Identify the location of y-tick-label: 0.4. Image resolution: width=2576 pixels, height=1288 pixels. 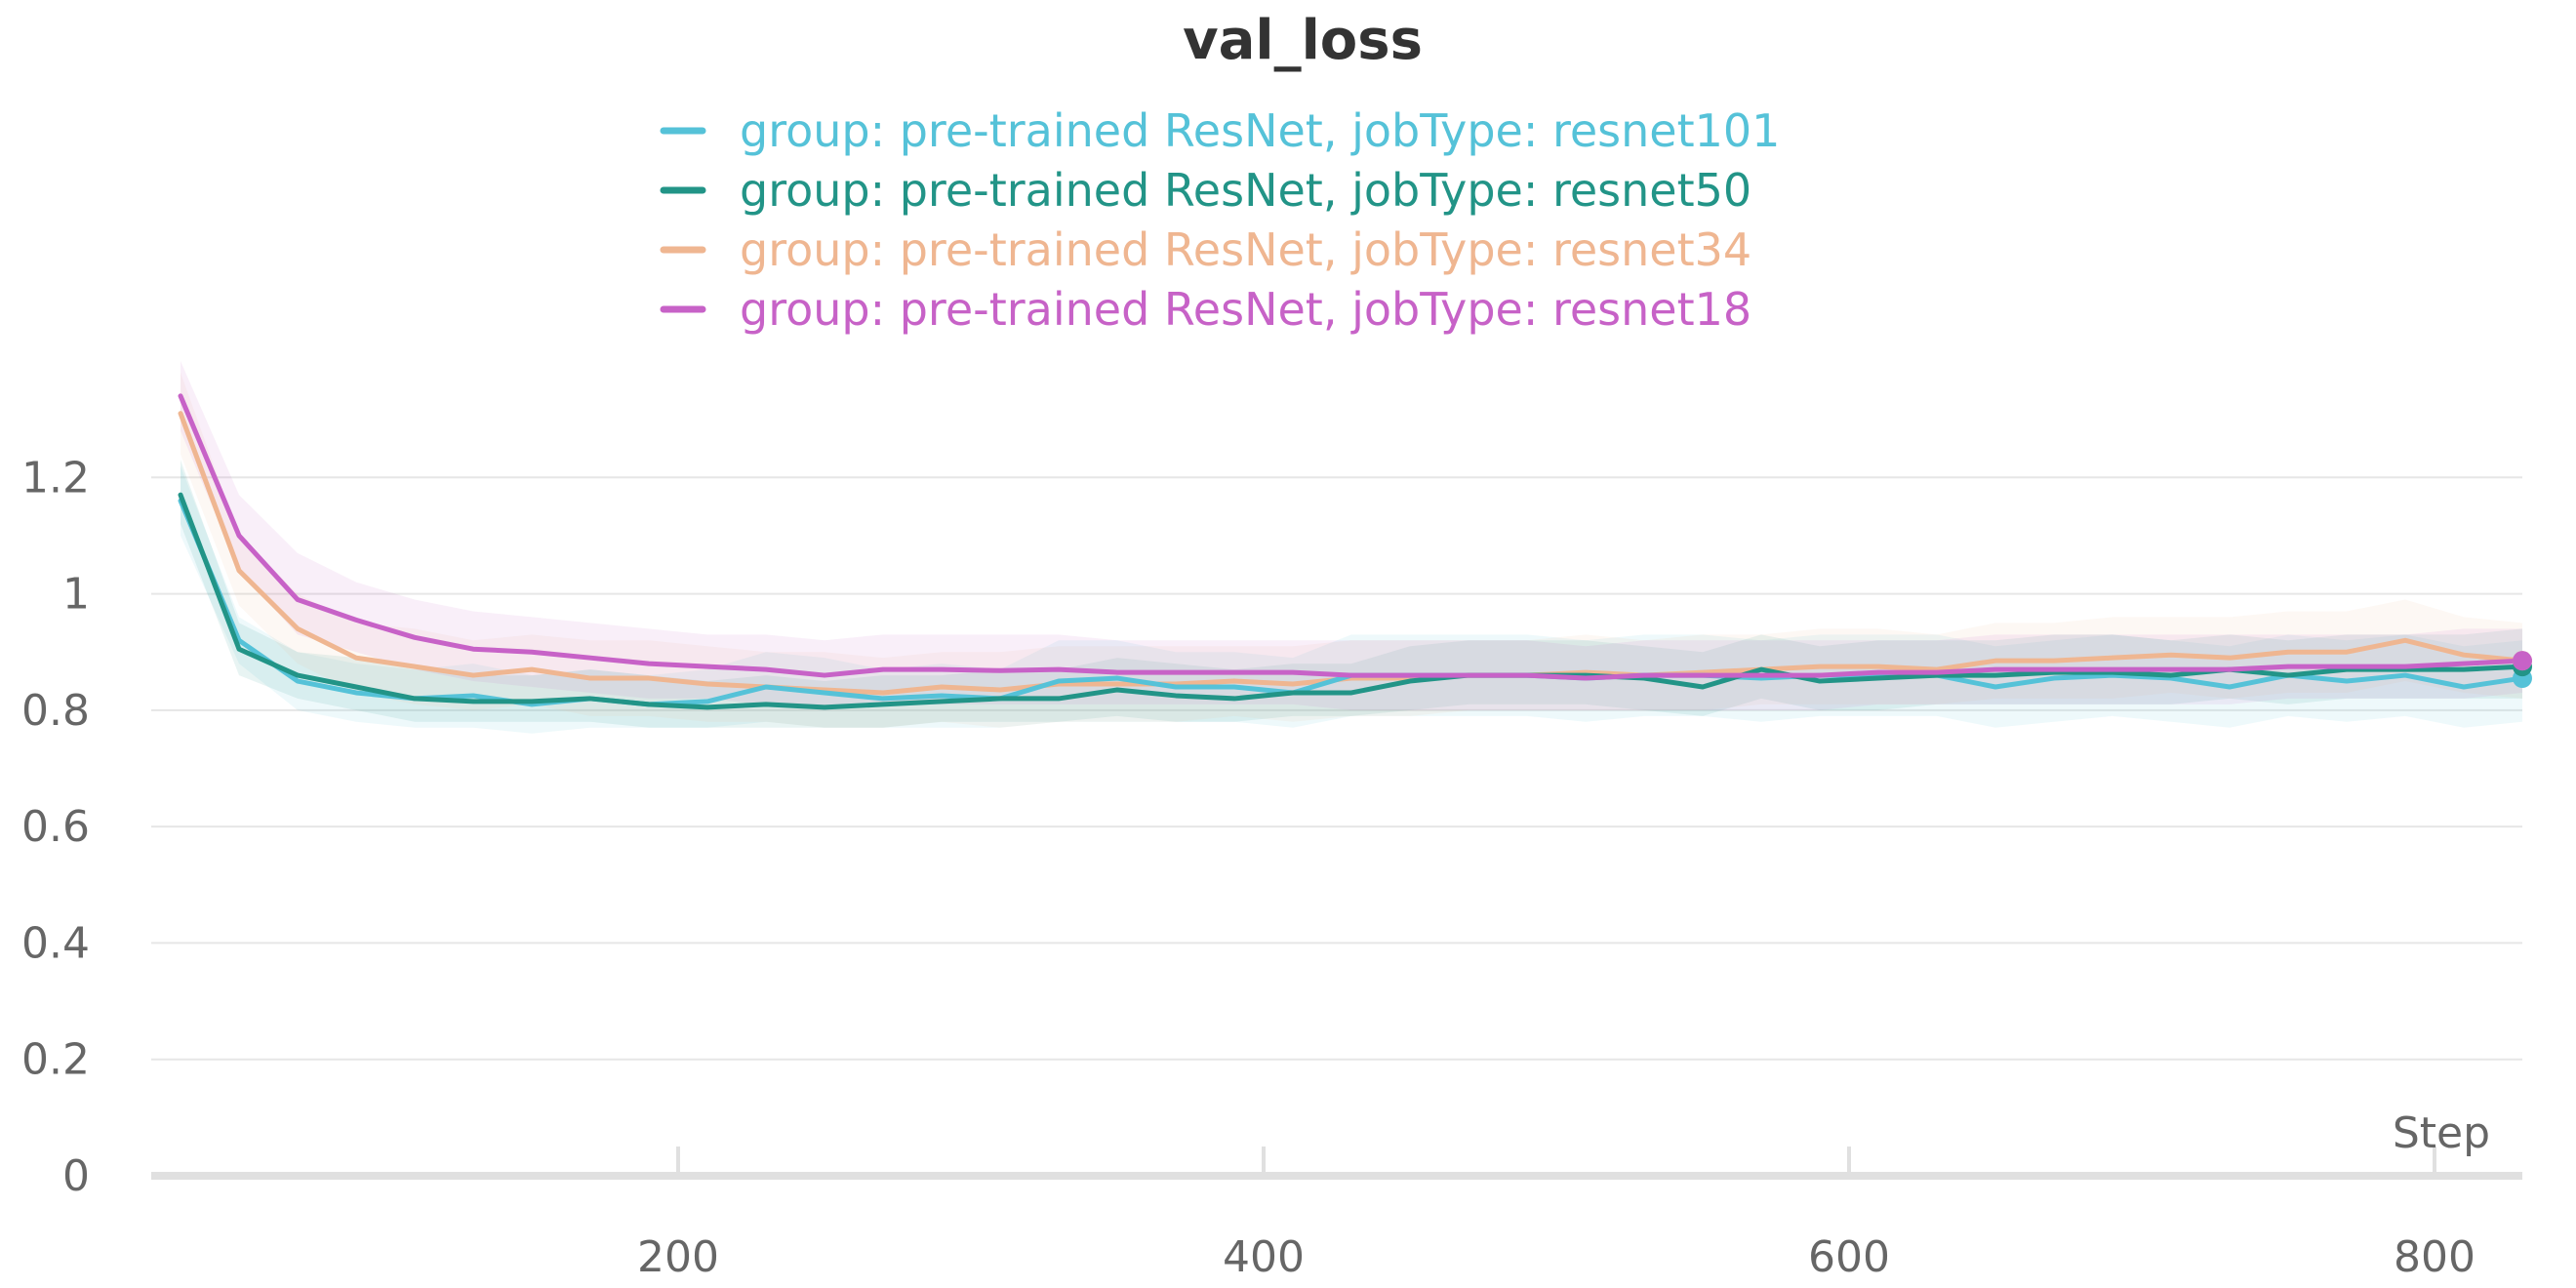
(55, 943).